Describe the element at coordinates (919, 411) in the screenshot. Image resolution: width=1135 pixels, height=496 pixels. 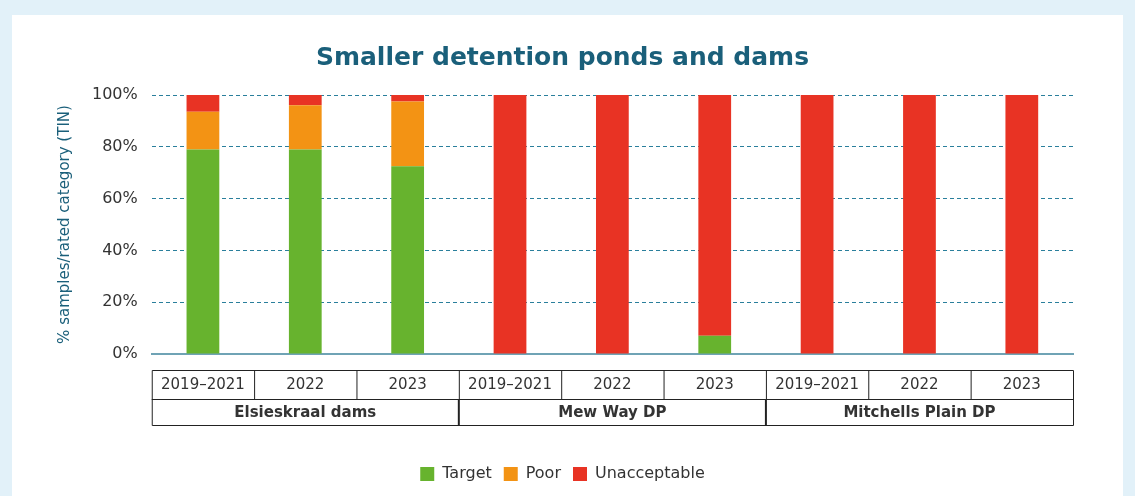
I see `text: Mitchells Plain DP` at that location.